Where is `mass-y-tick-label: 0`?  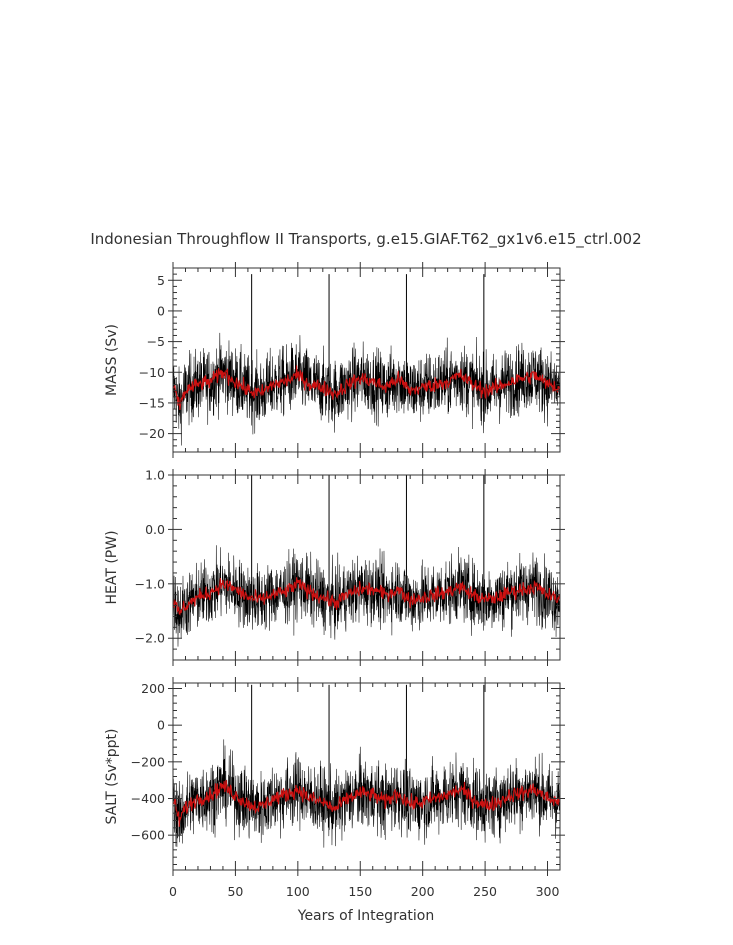 mass-y-tick-label: 0 is located at coordinates (161, 310).